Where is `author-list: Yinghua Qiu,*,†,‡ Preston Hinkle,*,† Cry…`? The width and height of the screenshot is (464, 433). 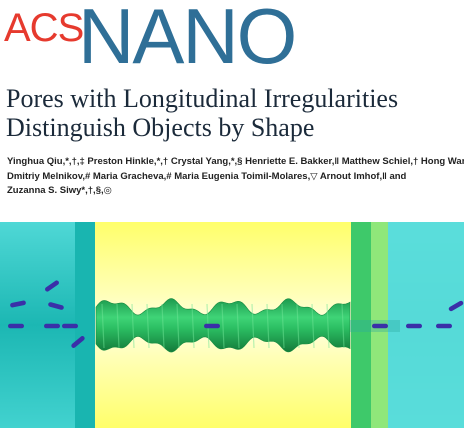 author-list: Yinghua Qiu,*,†,‡ Preston Hinkle,*,† Cry… is located at coordinates (235, 177).